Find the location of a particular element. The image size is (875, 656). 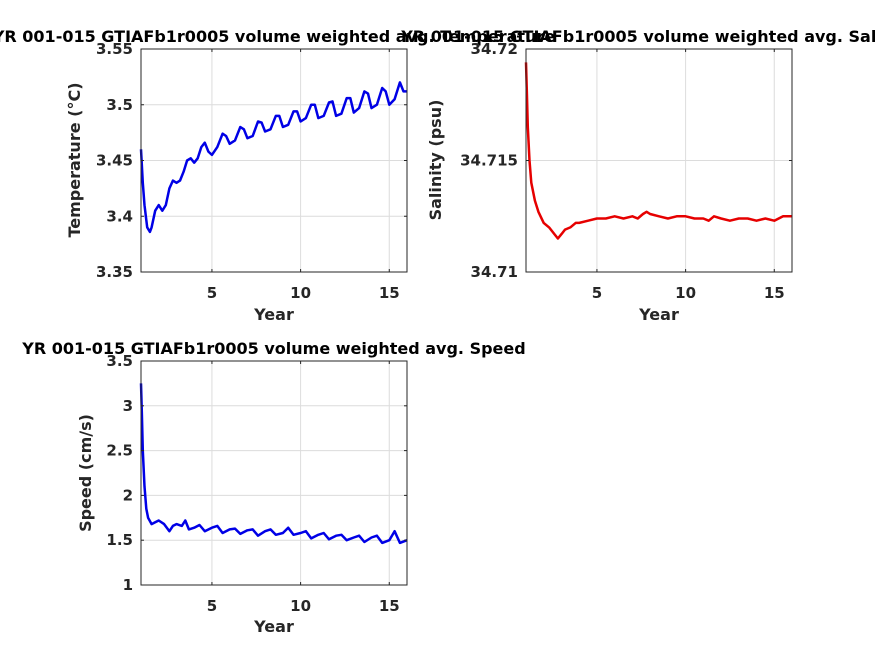

temperature-x-tick-label: 5 is located at coordinates (212, 293).